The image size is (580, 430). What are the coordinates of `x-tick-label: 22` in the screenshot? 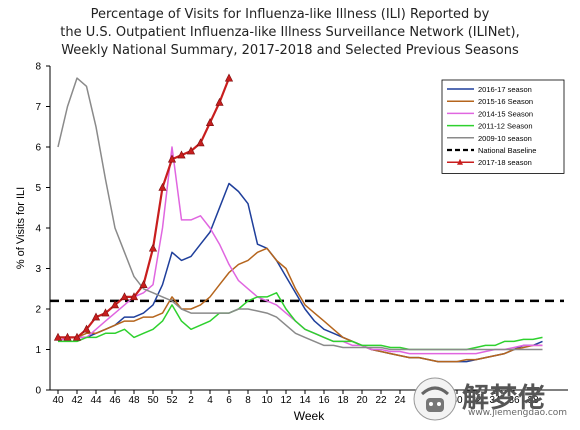 It's located at (381, 400).